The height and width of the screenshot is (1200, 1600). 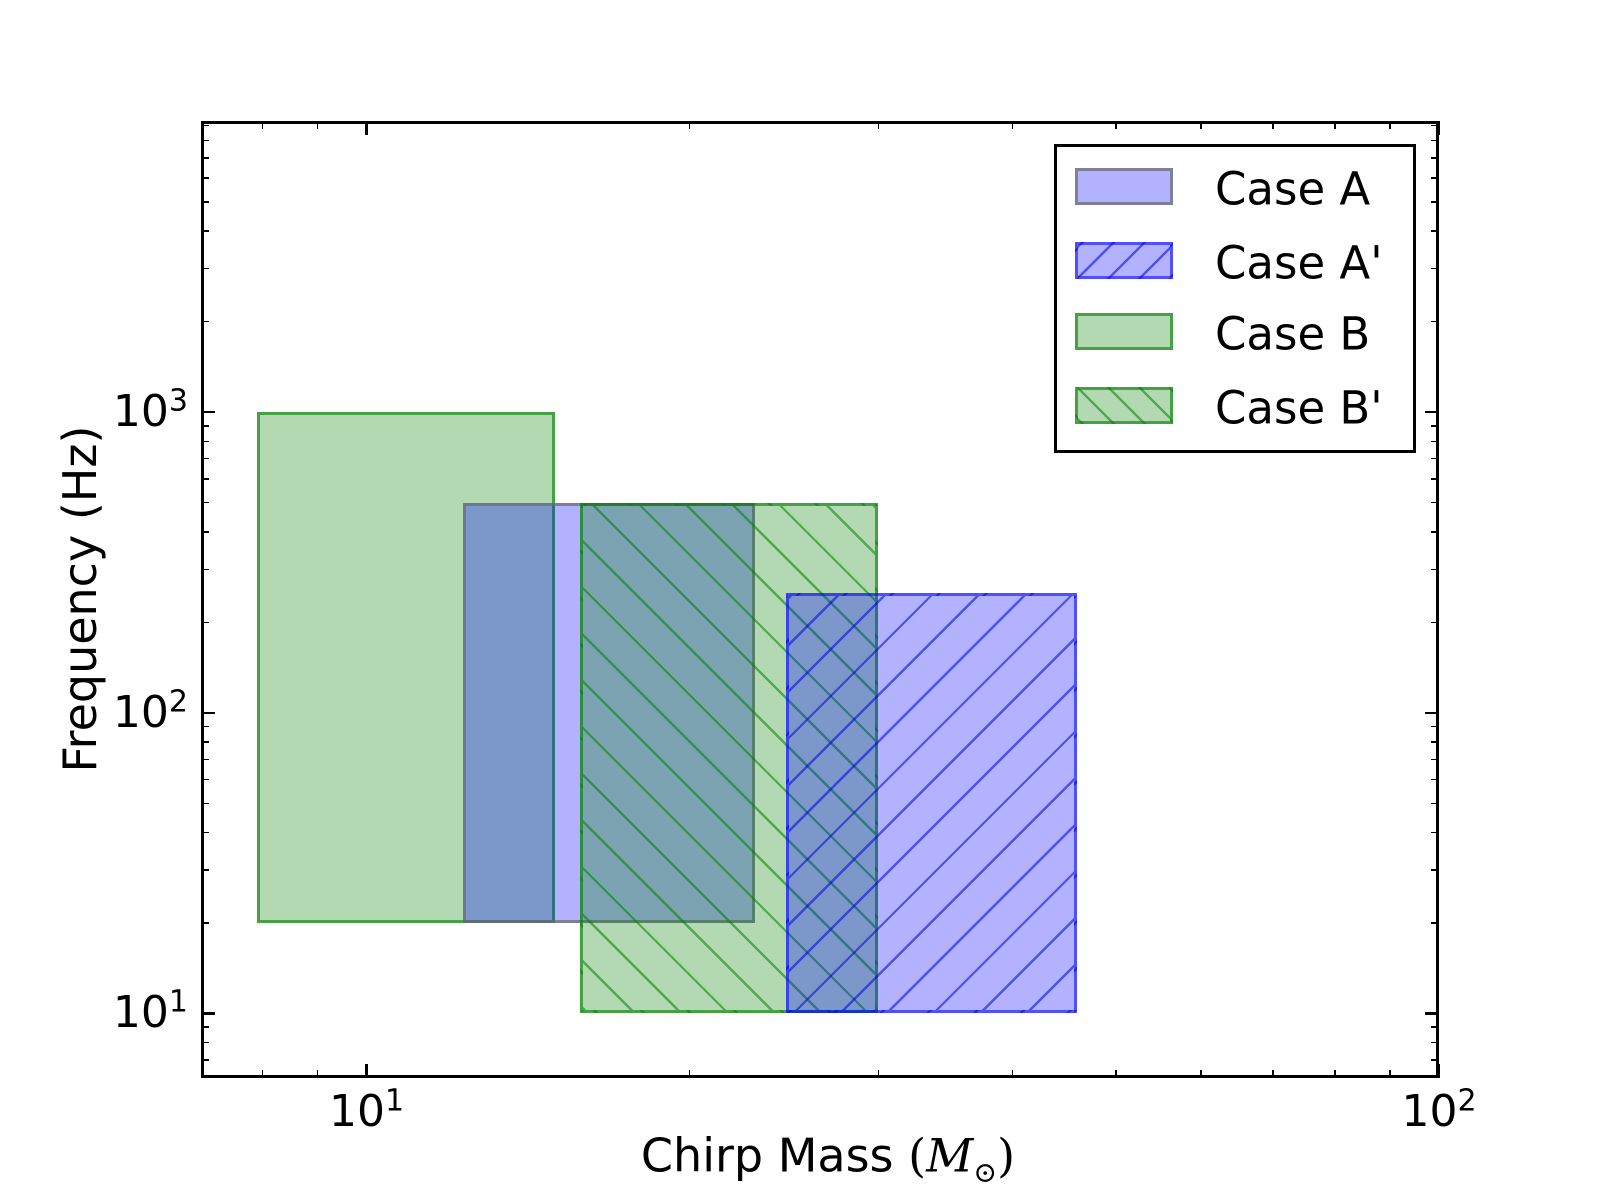 I want to click on x-axis-label-math: (M⊙), so click(x=962, y=1158).